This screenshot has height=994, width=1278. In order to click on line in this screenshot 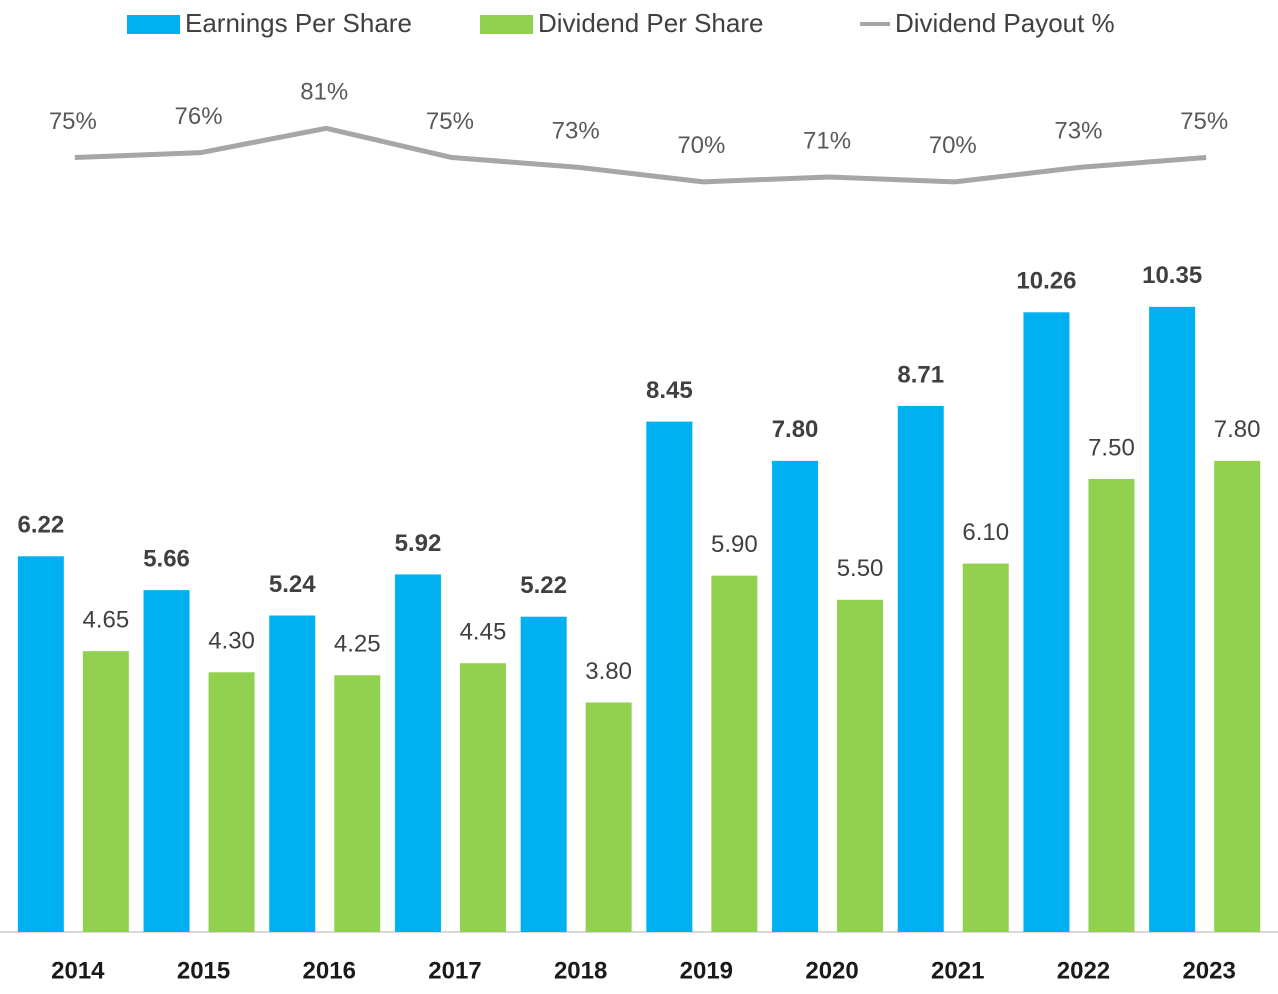, I will do `click(640, 155)`.